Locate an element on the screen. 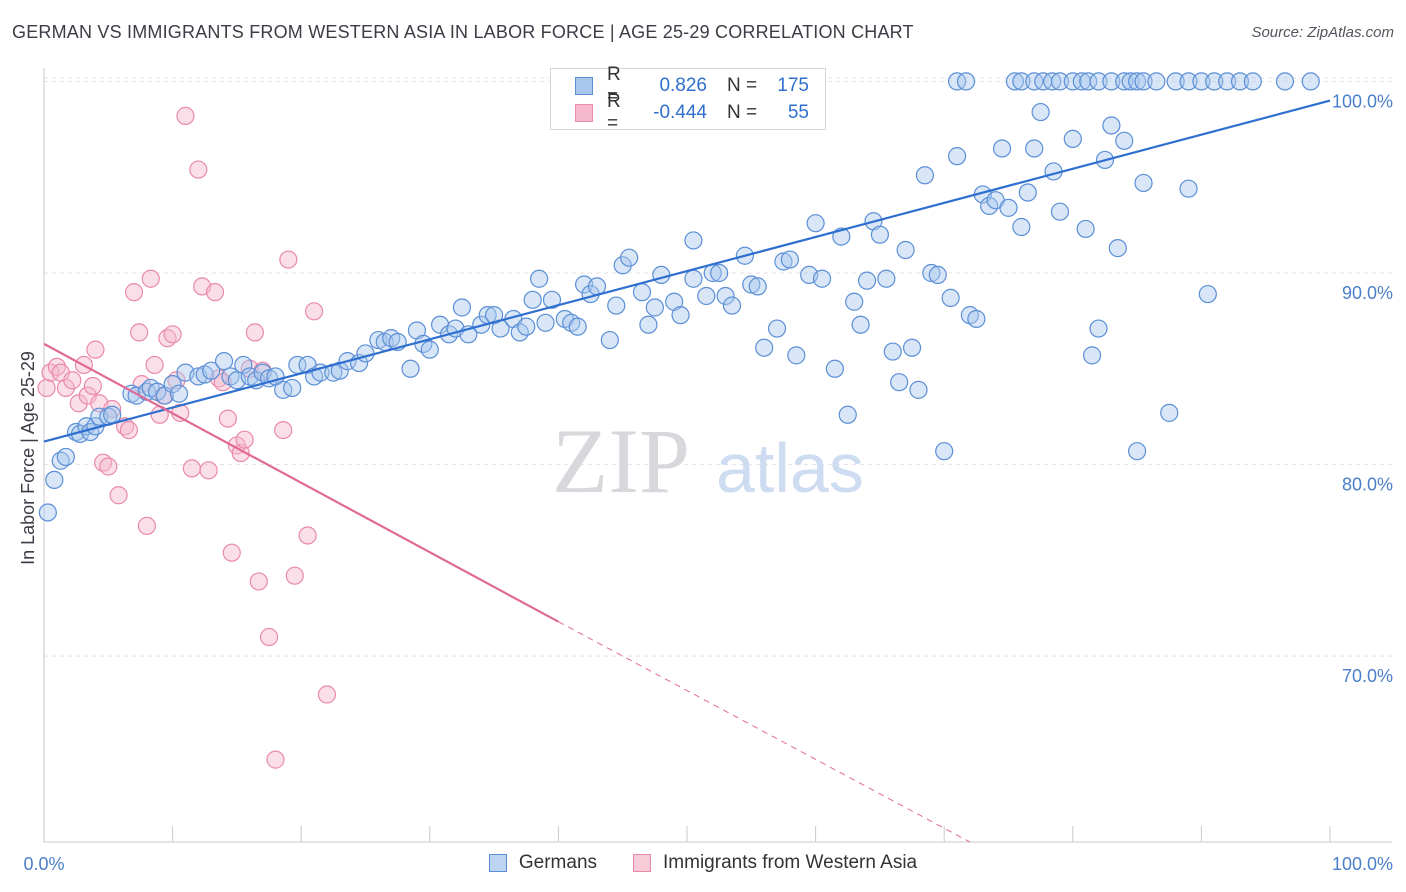 The width and height of the screenshot is (1406, 892). legend-item-immigrants: Immigrants from Western Asia is located at coordinates (775, 863).